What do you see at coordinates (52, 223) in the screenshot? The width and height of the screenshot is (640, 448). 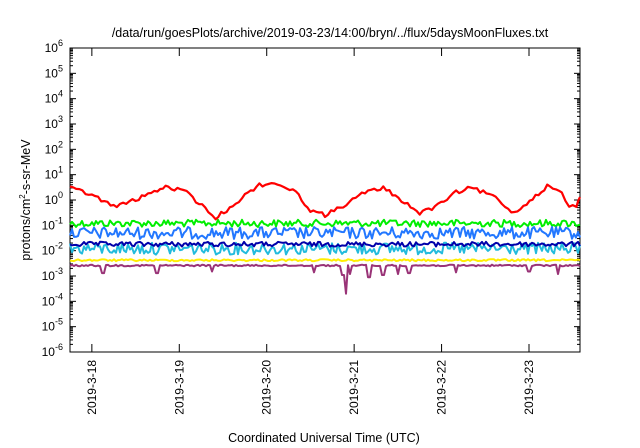 I see `y-tick-label: 10⁻¹` at bounding box center [52, 223].